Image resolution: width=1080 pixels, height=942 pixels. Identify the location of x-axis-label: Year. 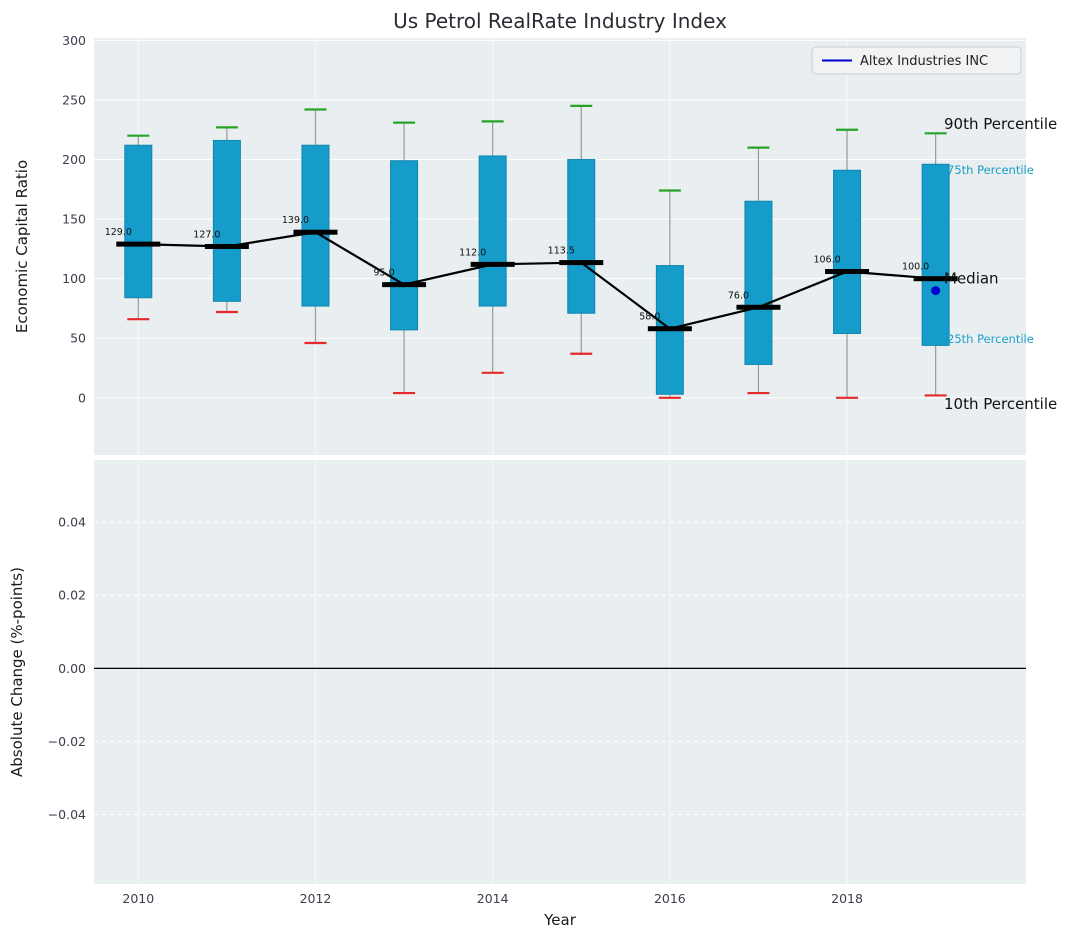
(560, 920).